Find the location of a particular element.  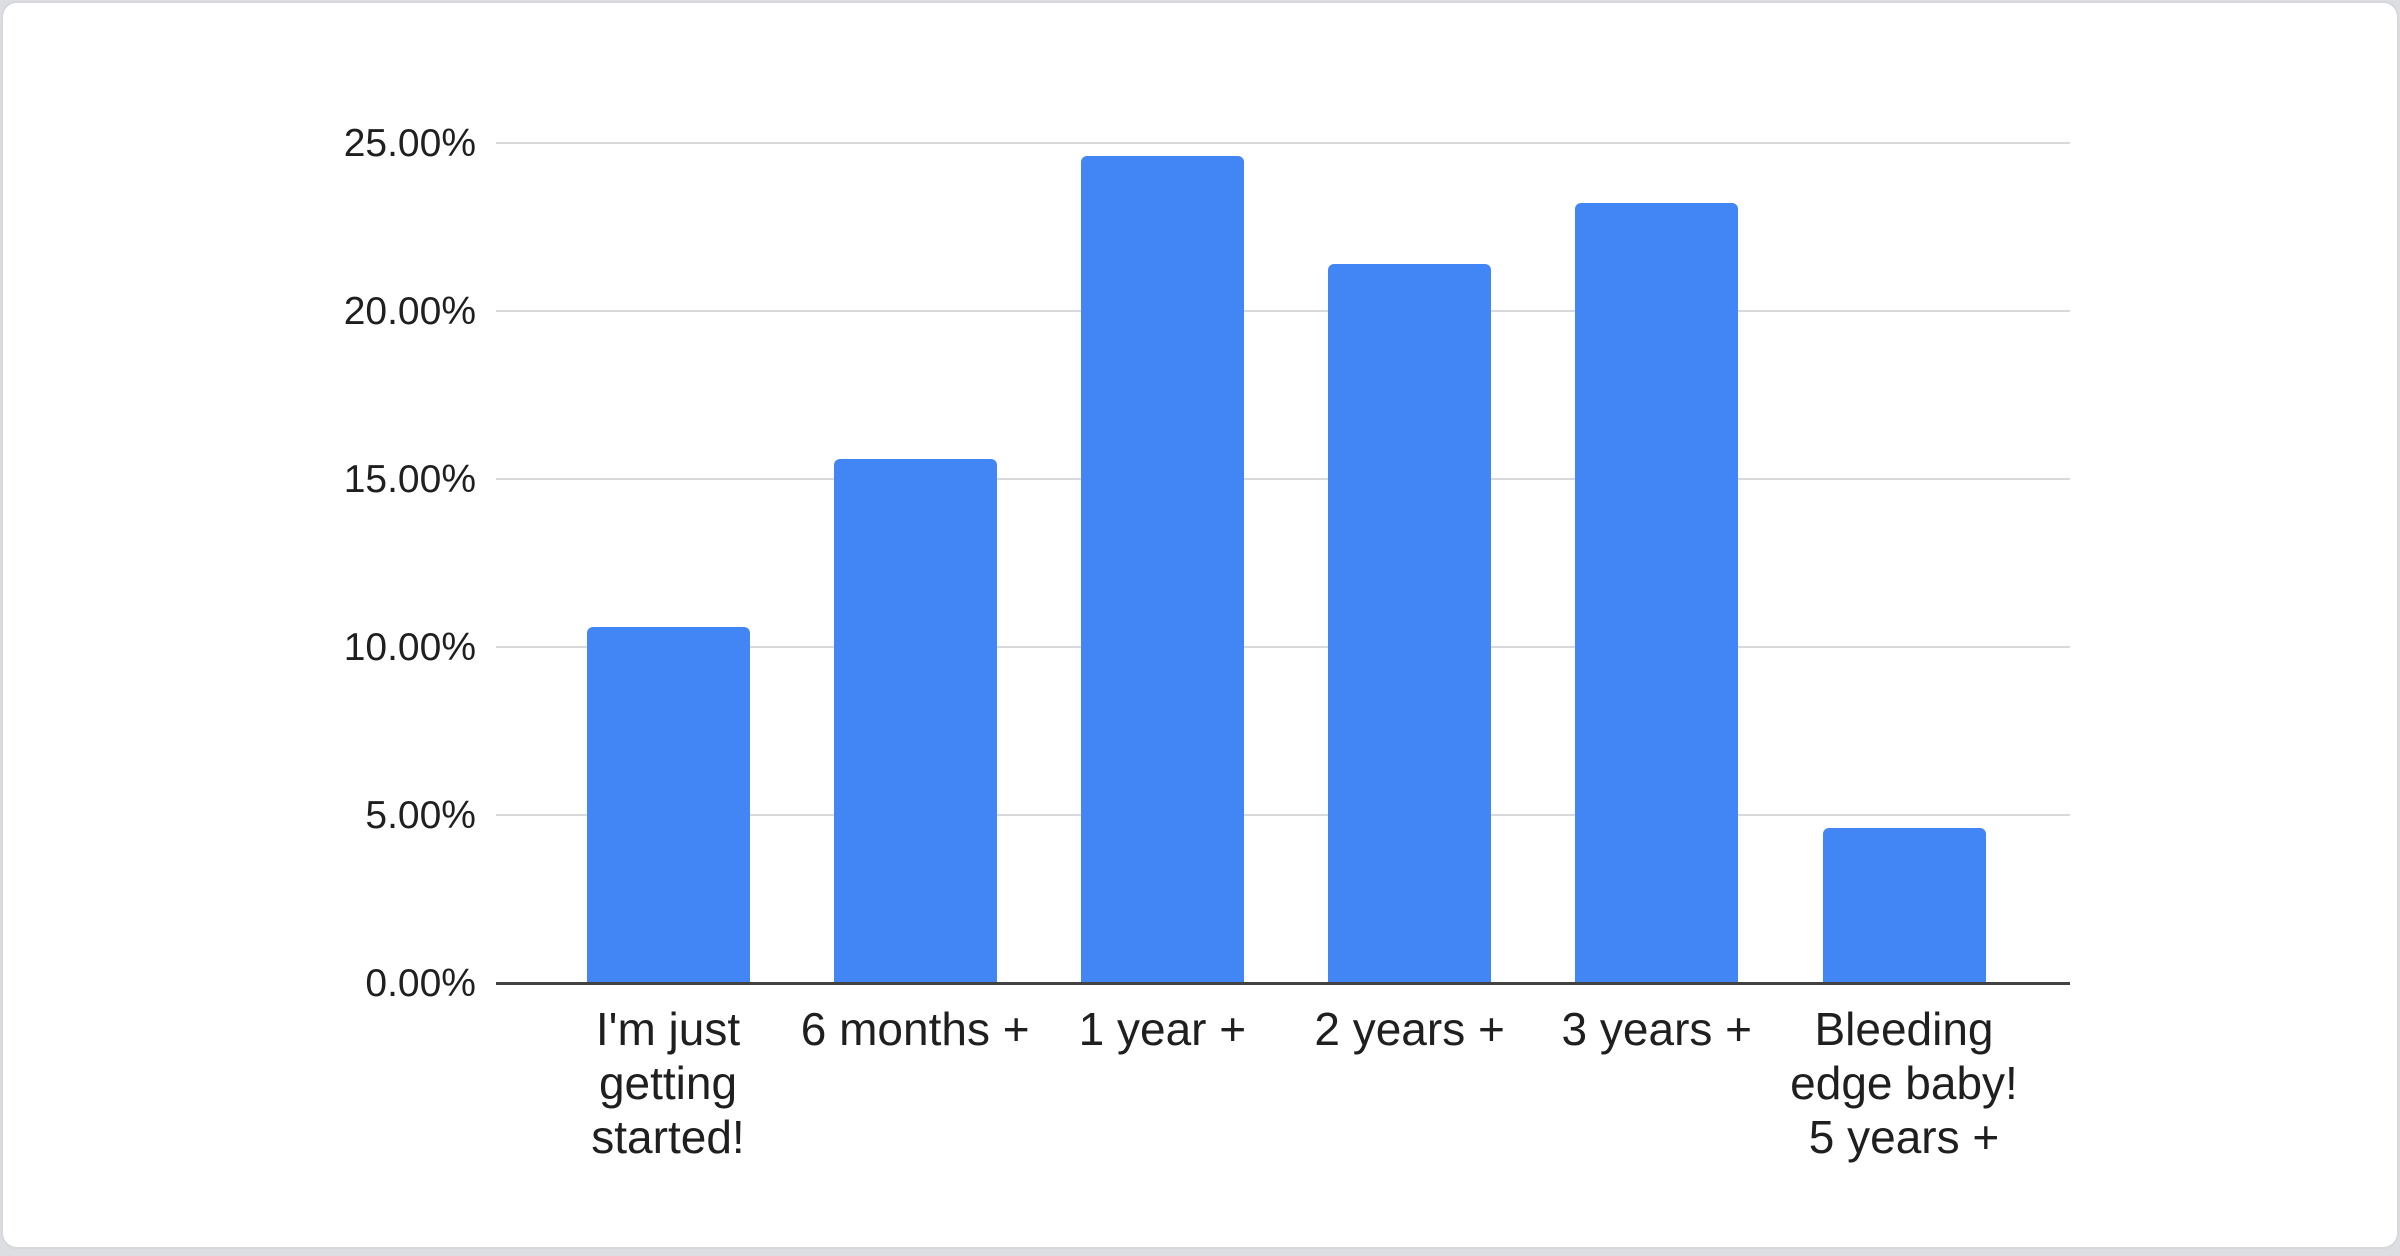

x-axis-line is located at coordinates (1283, 983).